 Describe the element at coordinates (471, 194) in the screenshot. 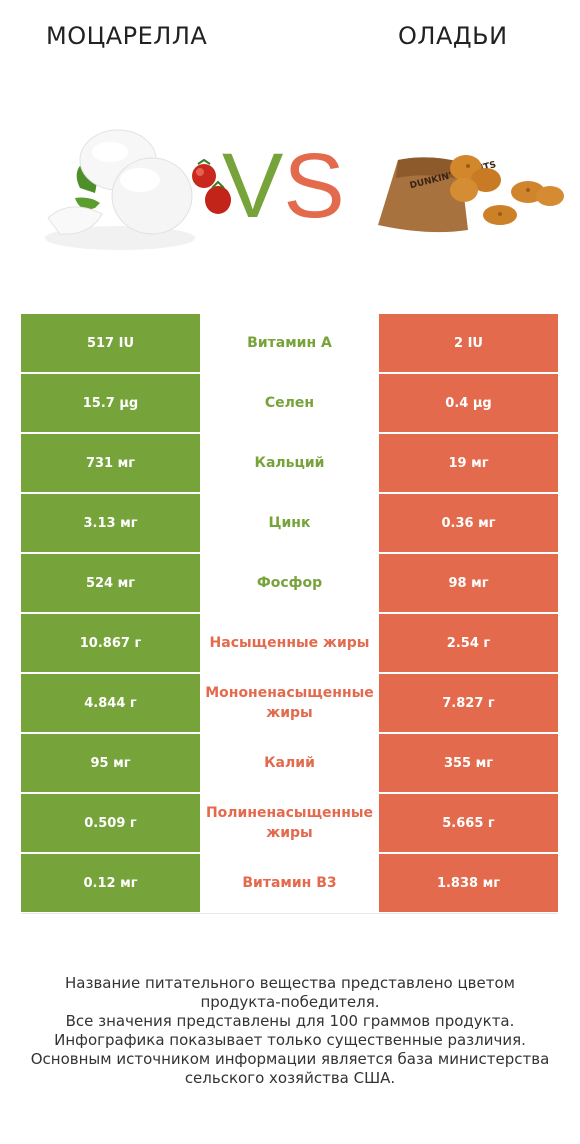

I see `hash-browns-image: DUNKIN' DONUTS` at that location.